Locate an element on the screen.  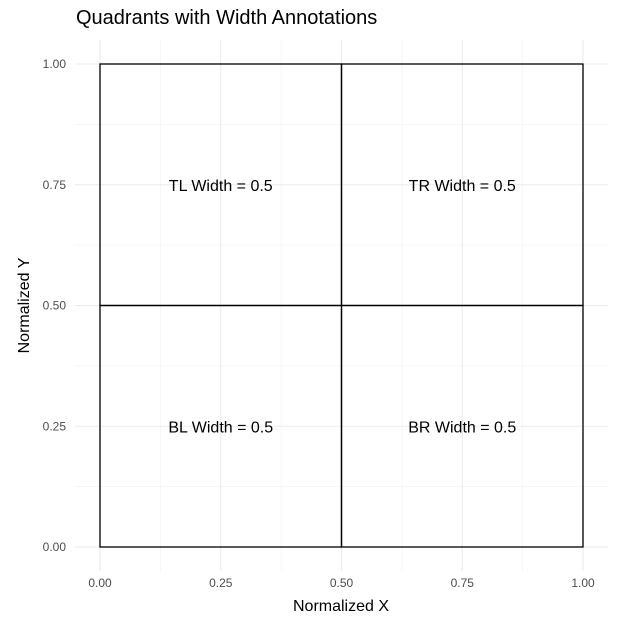
y-tick-label: 0.75 is located at coordinates (55, 185).